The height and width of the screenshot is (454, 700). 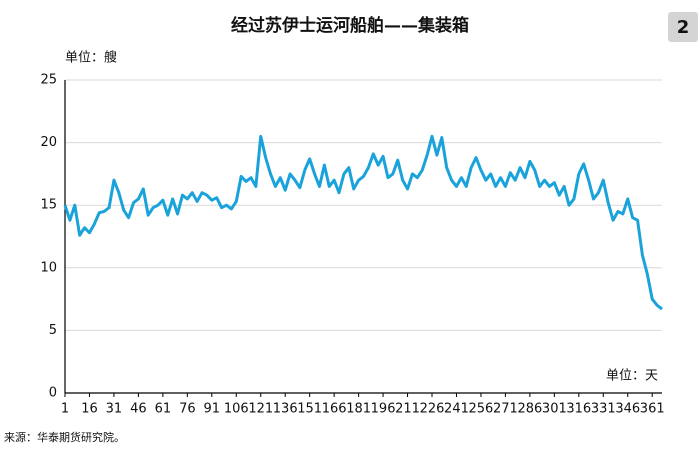 I want to click on y-tick-label: 25, so click(x=48, y=80).